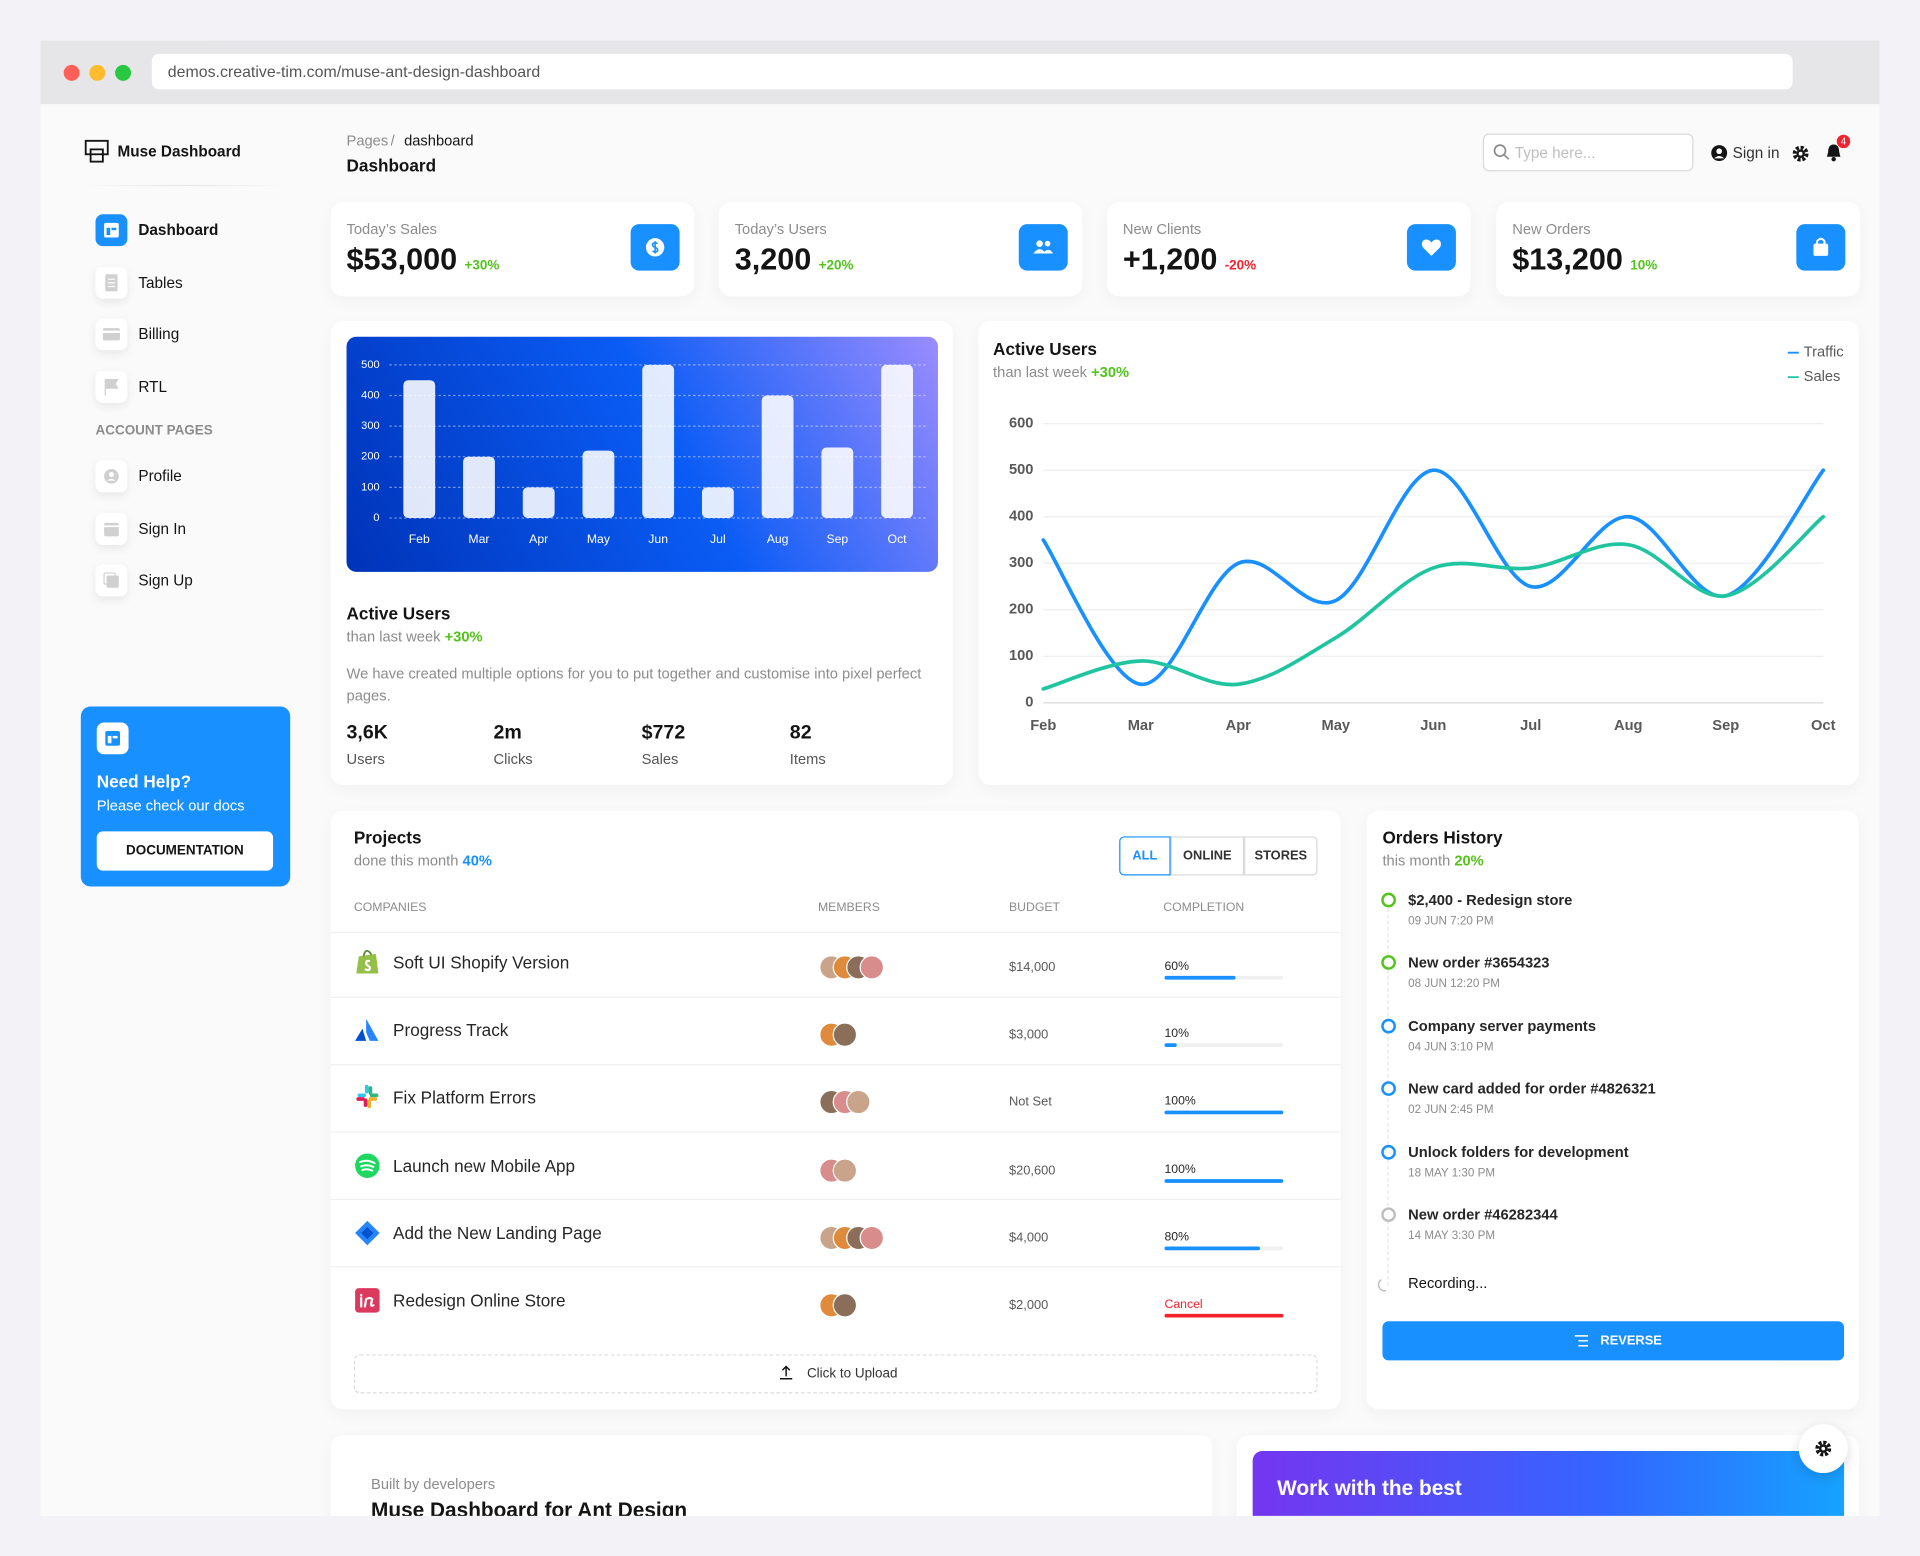 The height and width of the screenshot is (1556, 1920). What do you see at coordinates (1612, 1110) in the screenshot?
I see `orders-card` at bounding box center [1612, 1110].